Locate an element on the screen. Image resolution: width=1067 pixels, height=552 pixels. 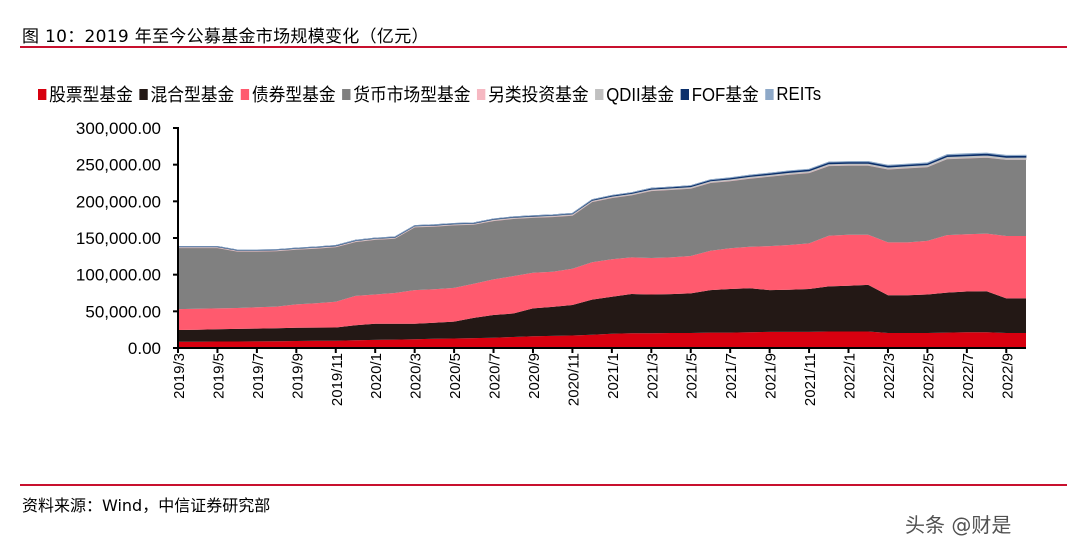
legend-item: QDII基金 is located at coordinates (634, 94).